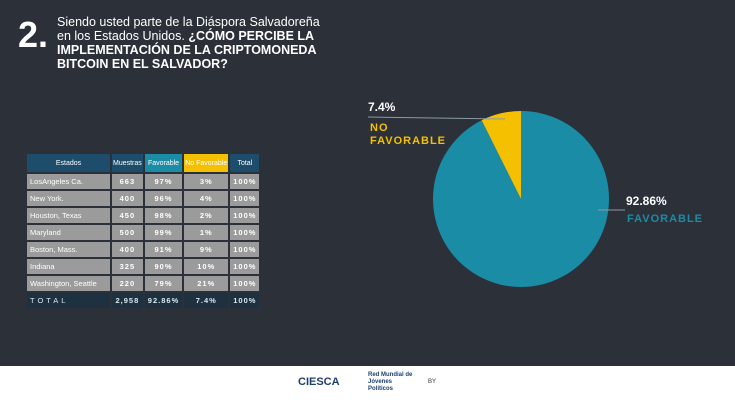  I want to click on table-row: Houston, Texas 450 98% 2% 100%, so click(143, 215).